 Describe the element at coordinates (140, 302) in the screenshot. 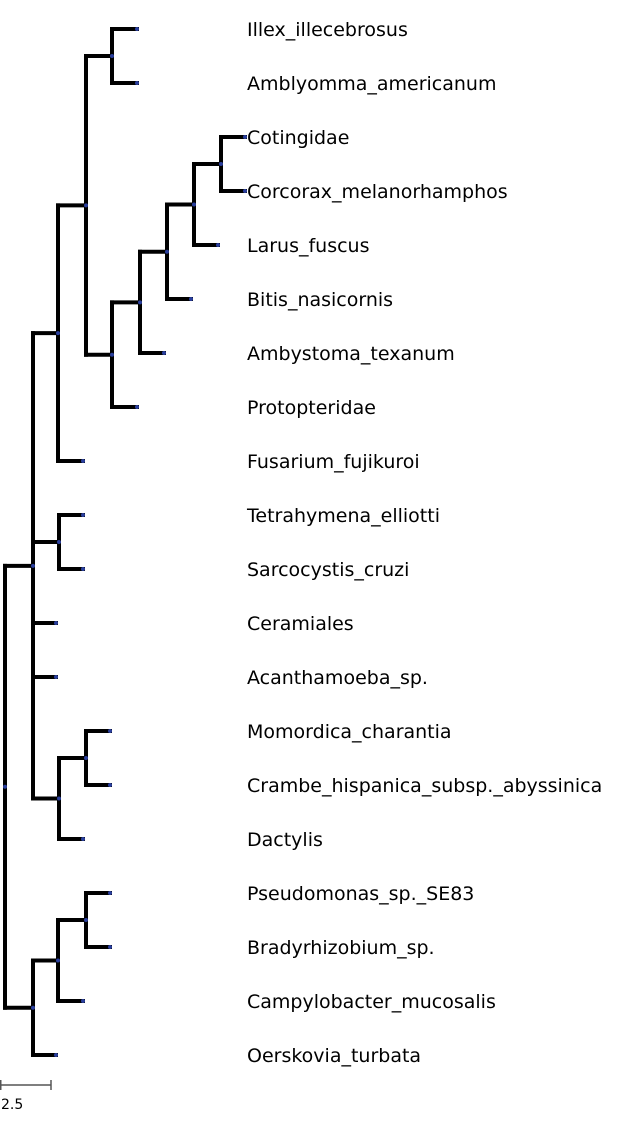

I see `internal-node-c6` at that location.